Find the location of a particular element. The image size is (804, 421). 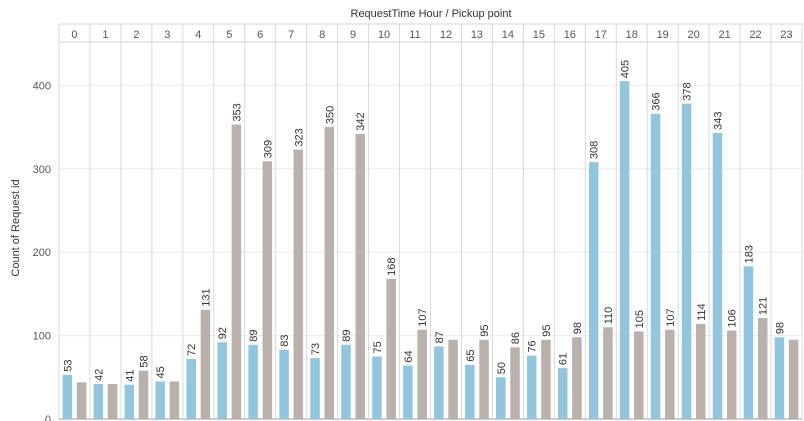

category-header-label: 3 is located at coordinates (167, 35).